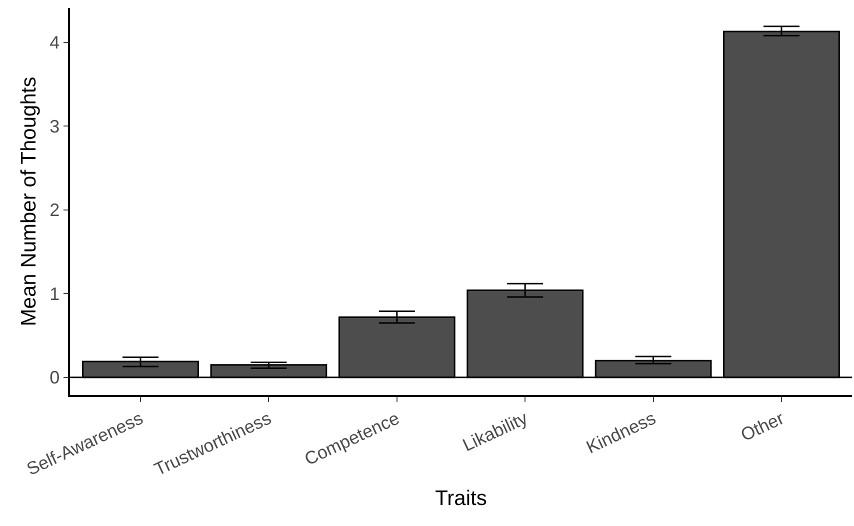 Image resolution: width=854 pixels, height=526 pixels. I want to click on x-tick-label: Other, so click(762, 427).